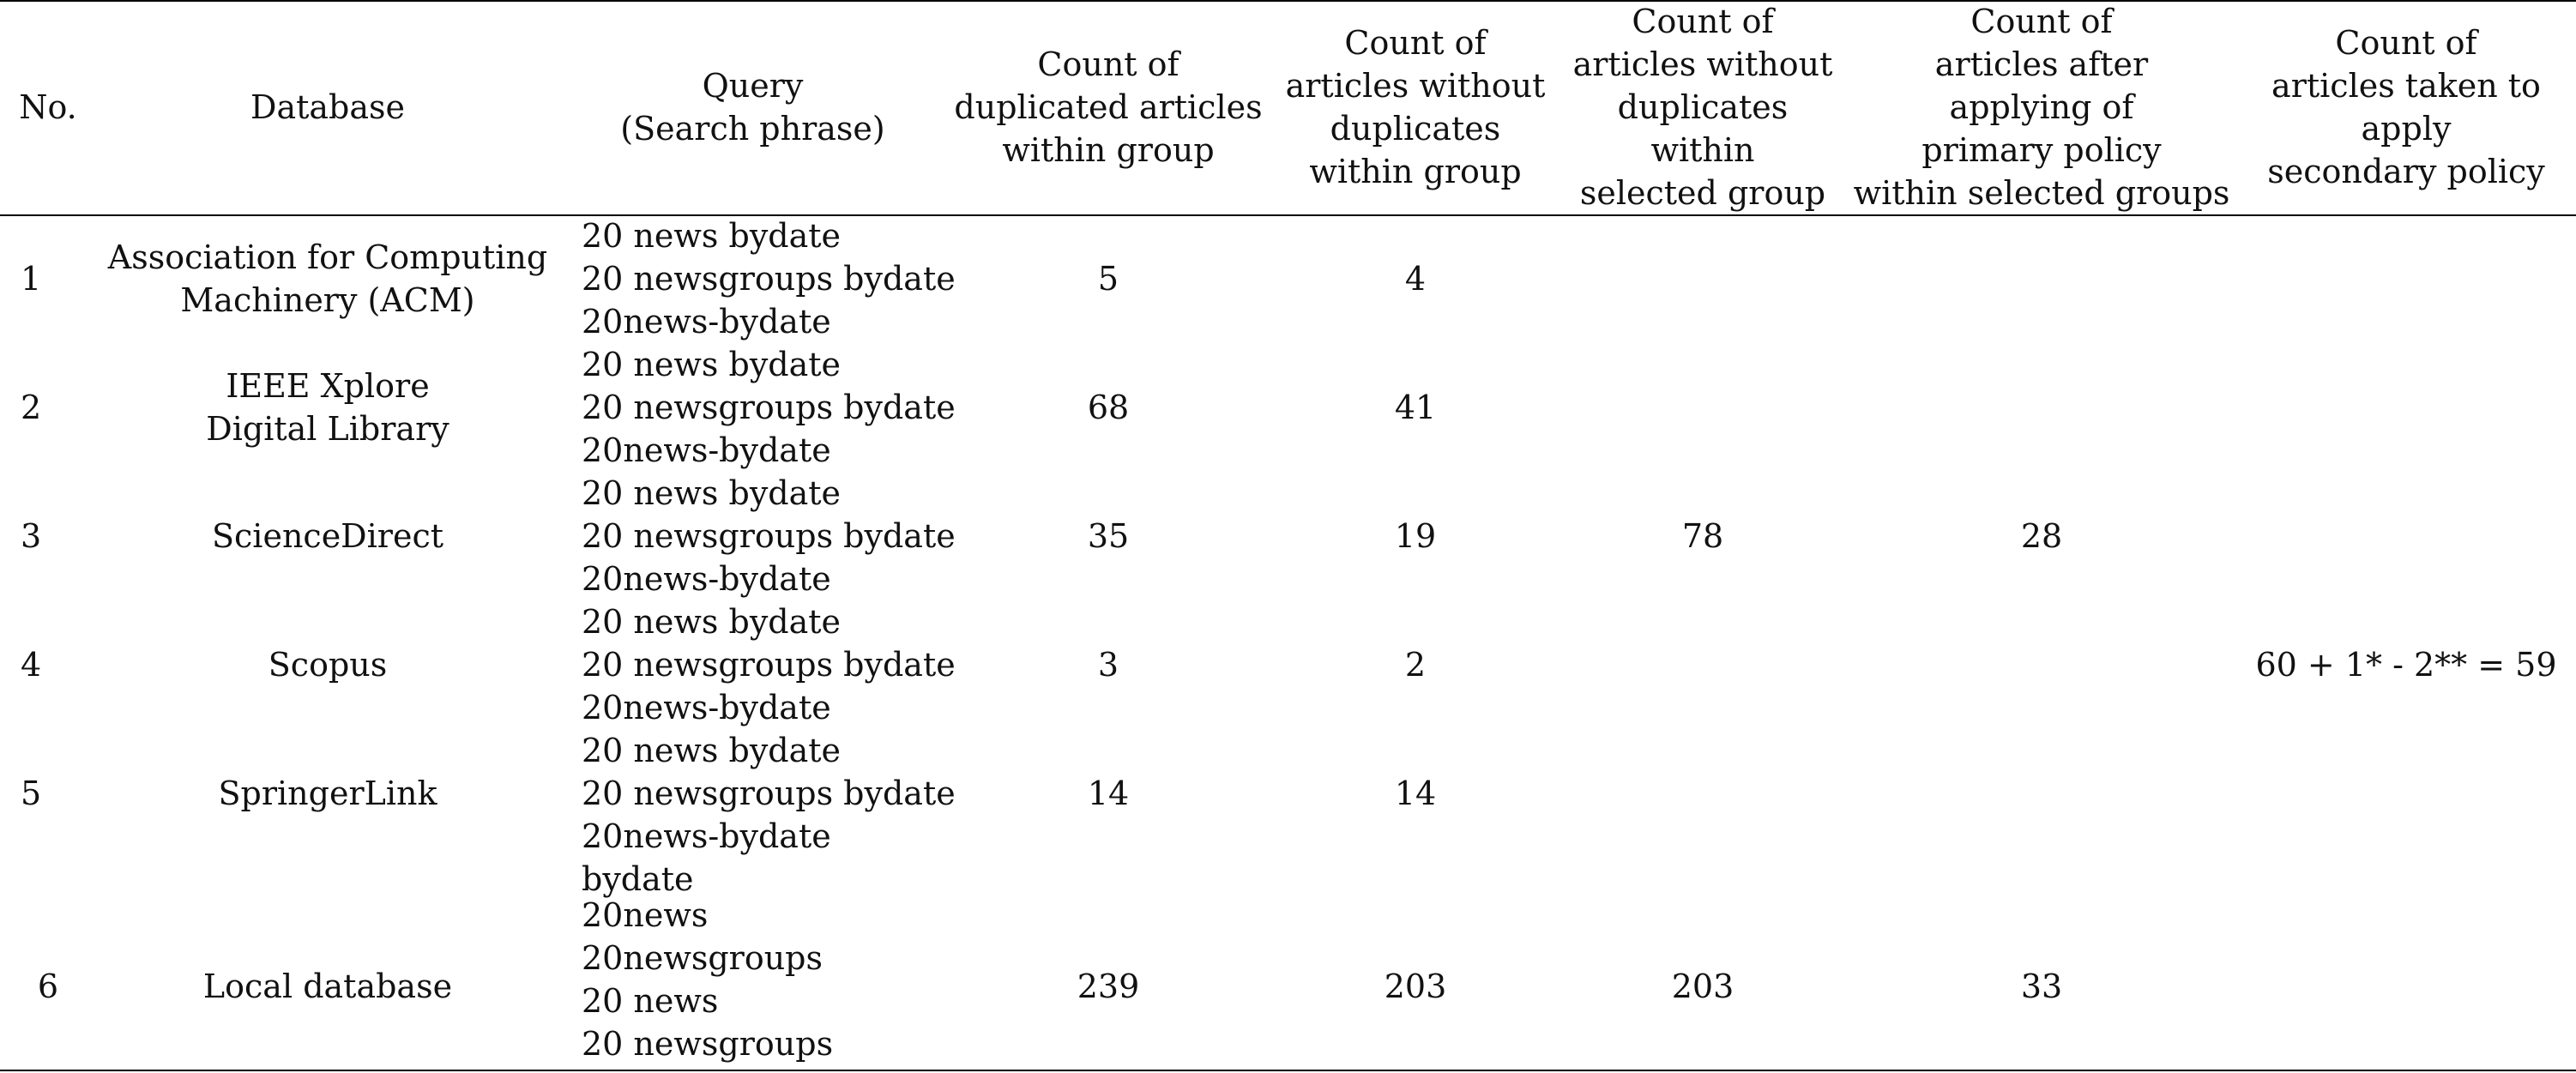 This screenshot has width=2576, height=1073. Describe the element at coordinates (31, 665) in the screenshot. I see `row-4-no: 4` at that location.